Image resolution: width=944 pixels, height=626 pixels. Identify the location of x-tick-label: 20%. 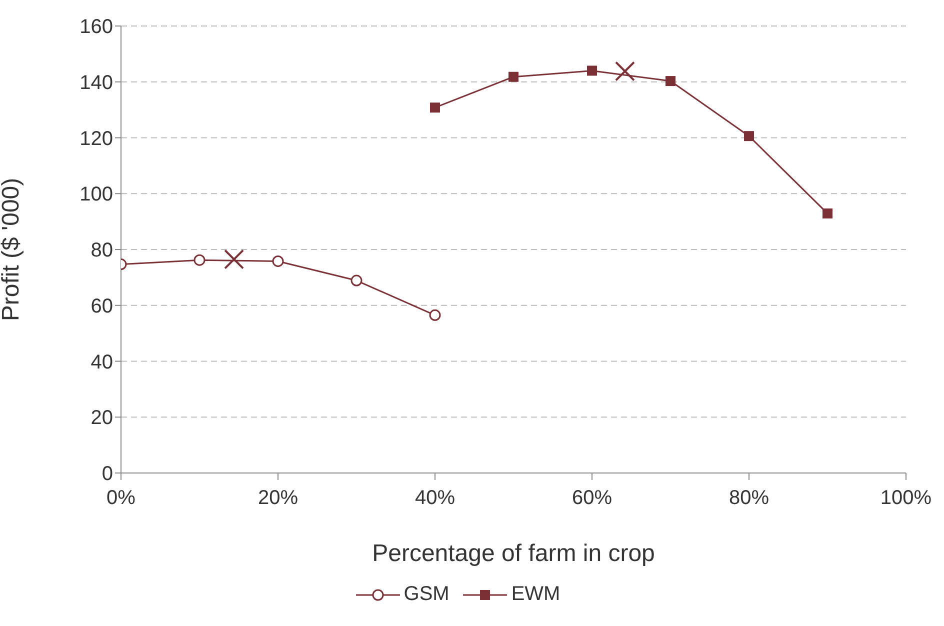
(278, 498).